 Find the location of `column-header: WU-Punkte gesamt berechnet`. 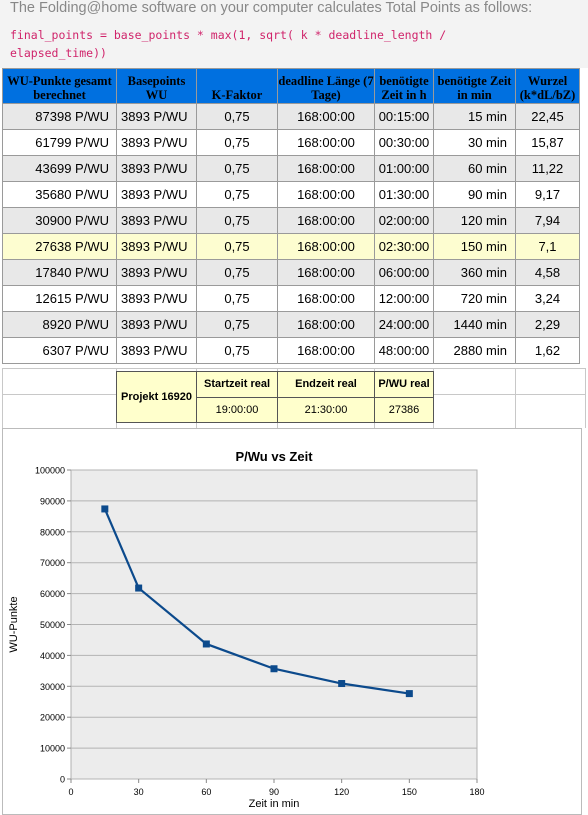

column-header: WU-Punkte gesamt berechnet is located at coordinates (59, 86).